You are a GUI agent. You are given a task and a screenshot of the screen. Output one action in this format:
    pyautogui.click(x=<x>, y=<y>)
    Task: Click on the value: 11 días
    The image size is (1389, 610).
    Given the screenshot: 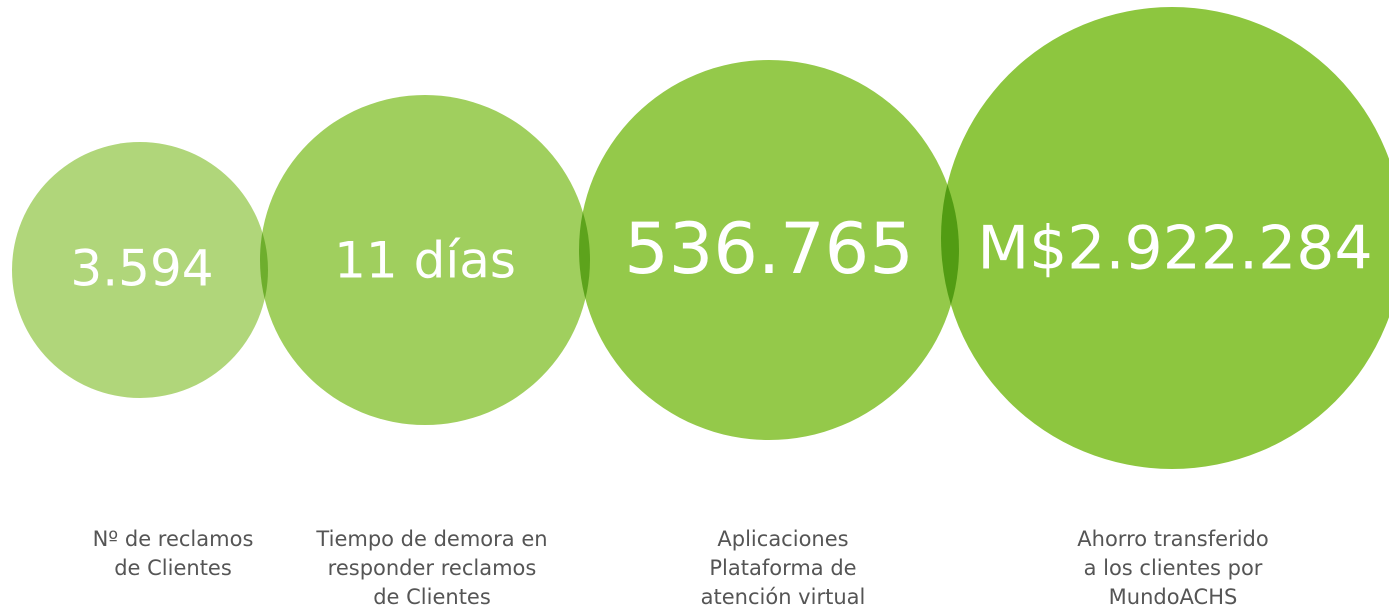 What is the action you would take?
    pyautogui.click(x=425, y=261)
    